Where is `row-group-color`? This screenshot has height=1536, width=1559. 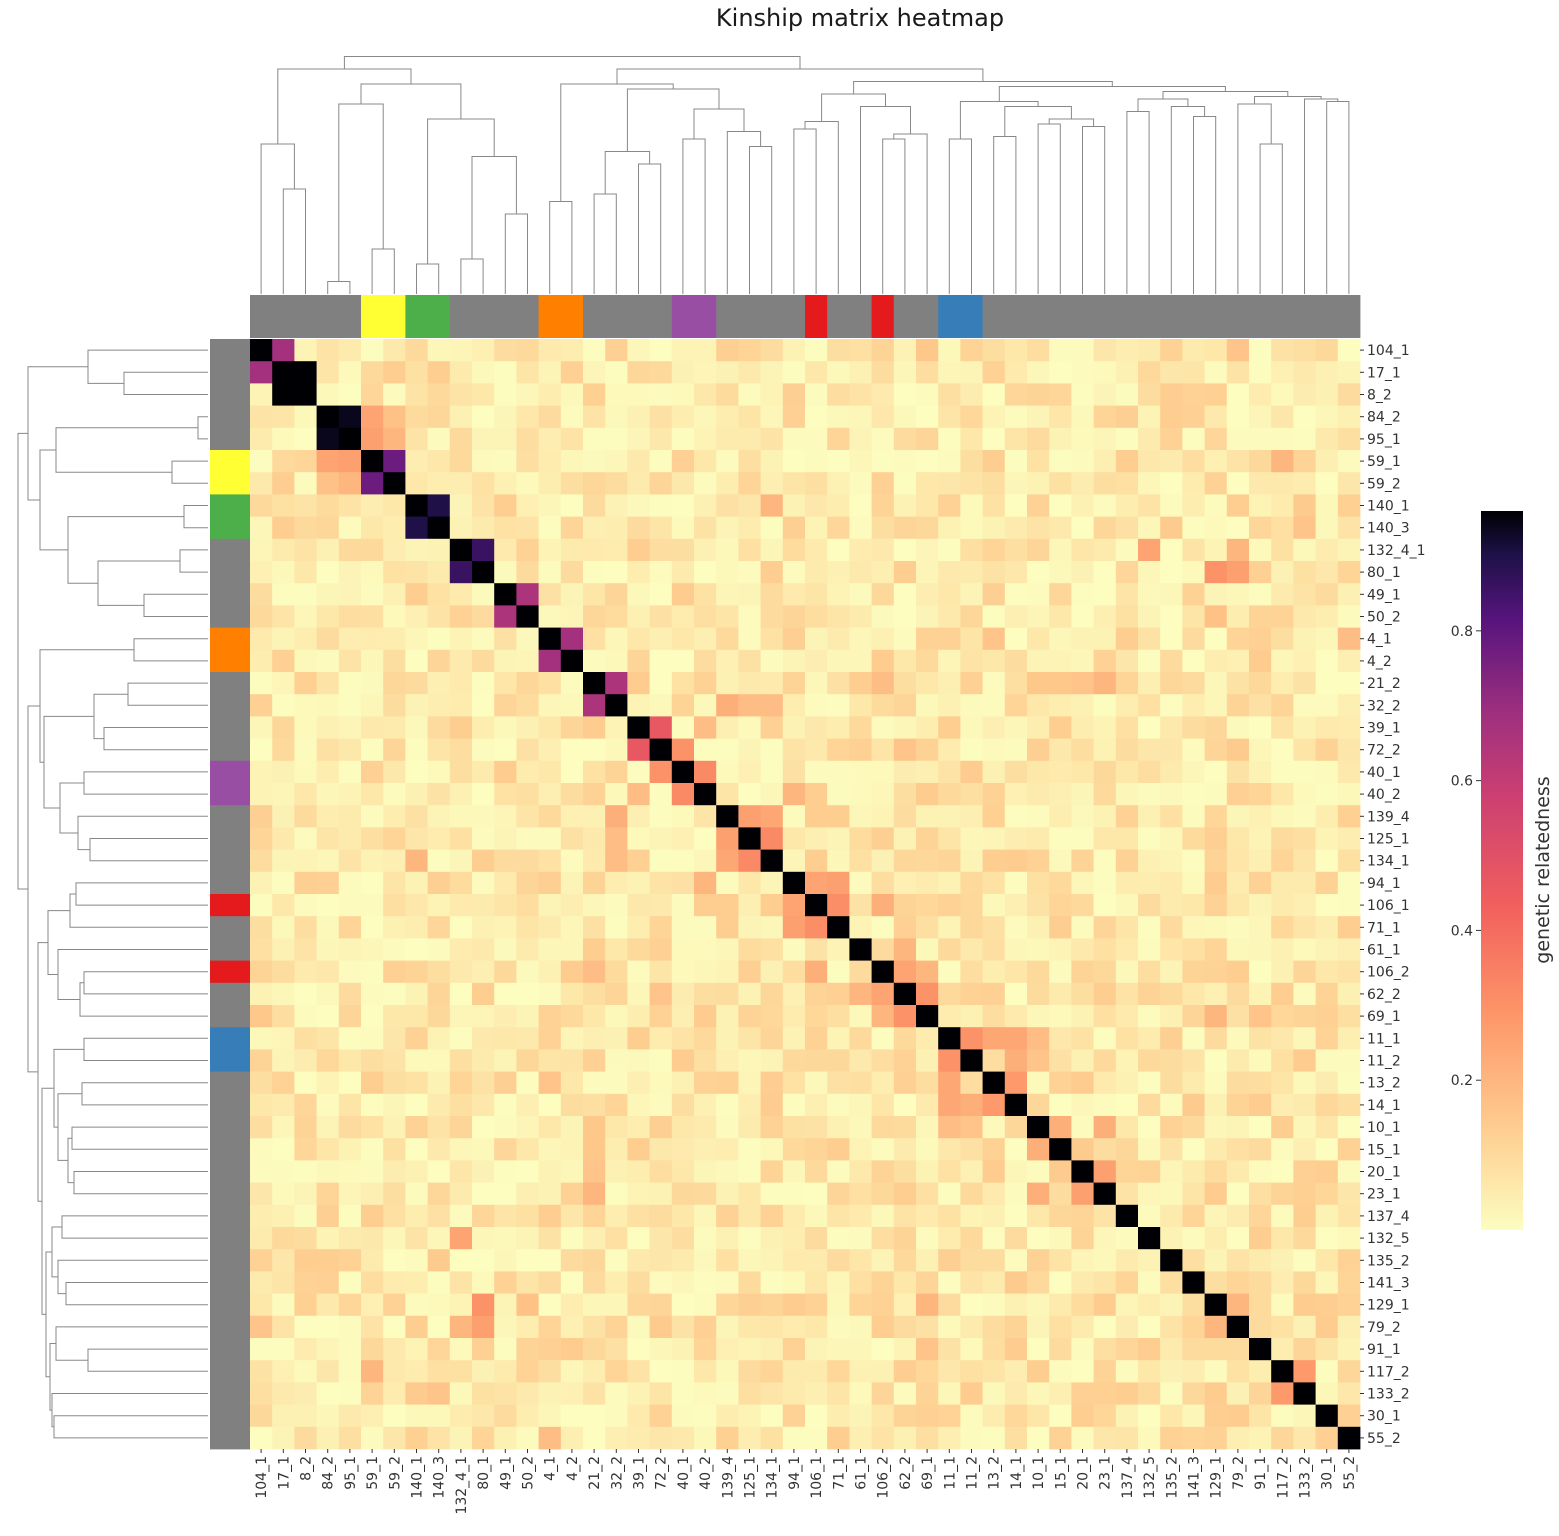 row-group-color is located at coordinates (230, 972).